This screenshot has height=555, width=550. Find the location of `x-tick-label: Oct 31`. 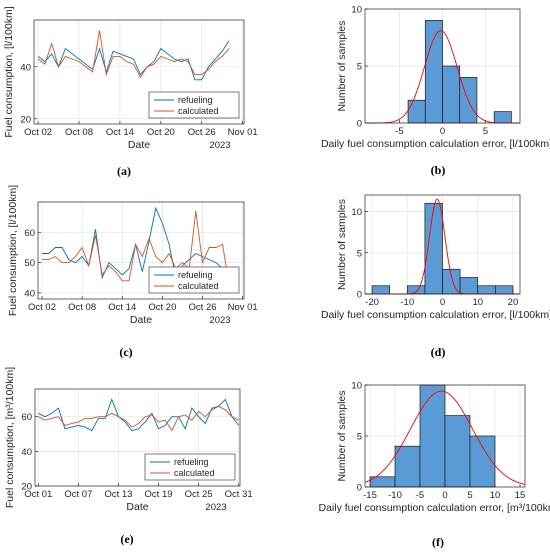

x-tick-label: Oct 31 is located at coordinates (239, 494).